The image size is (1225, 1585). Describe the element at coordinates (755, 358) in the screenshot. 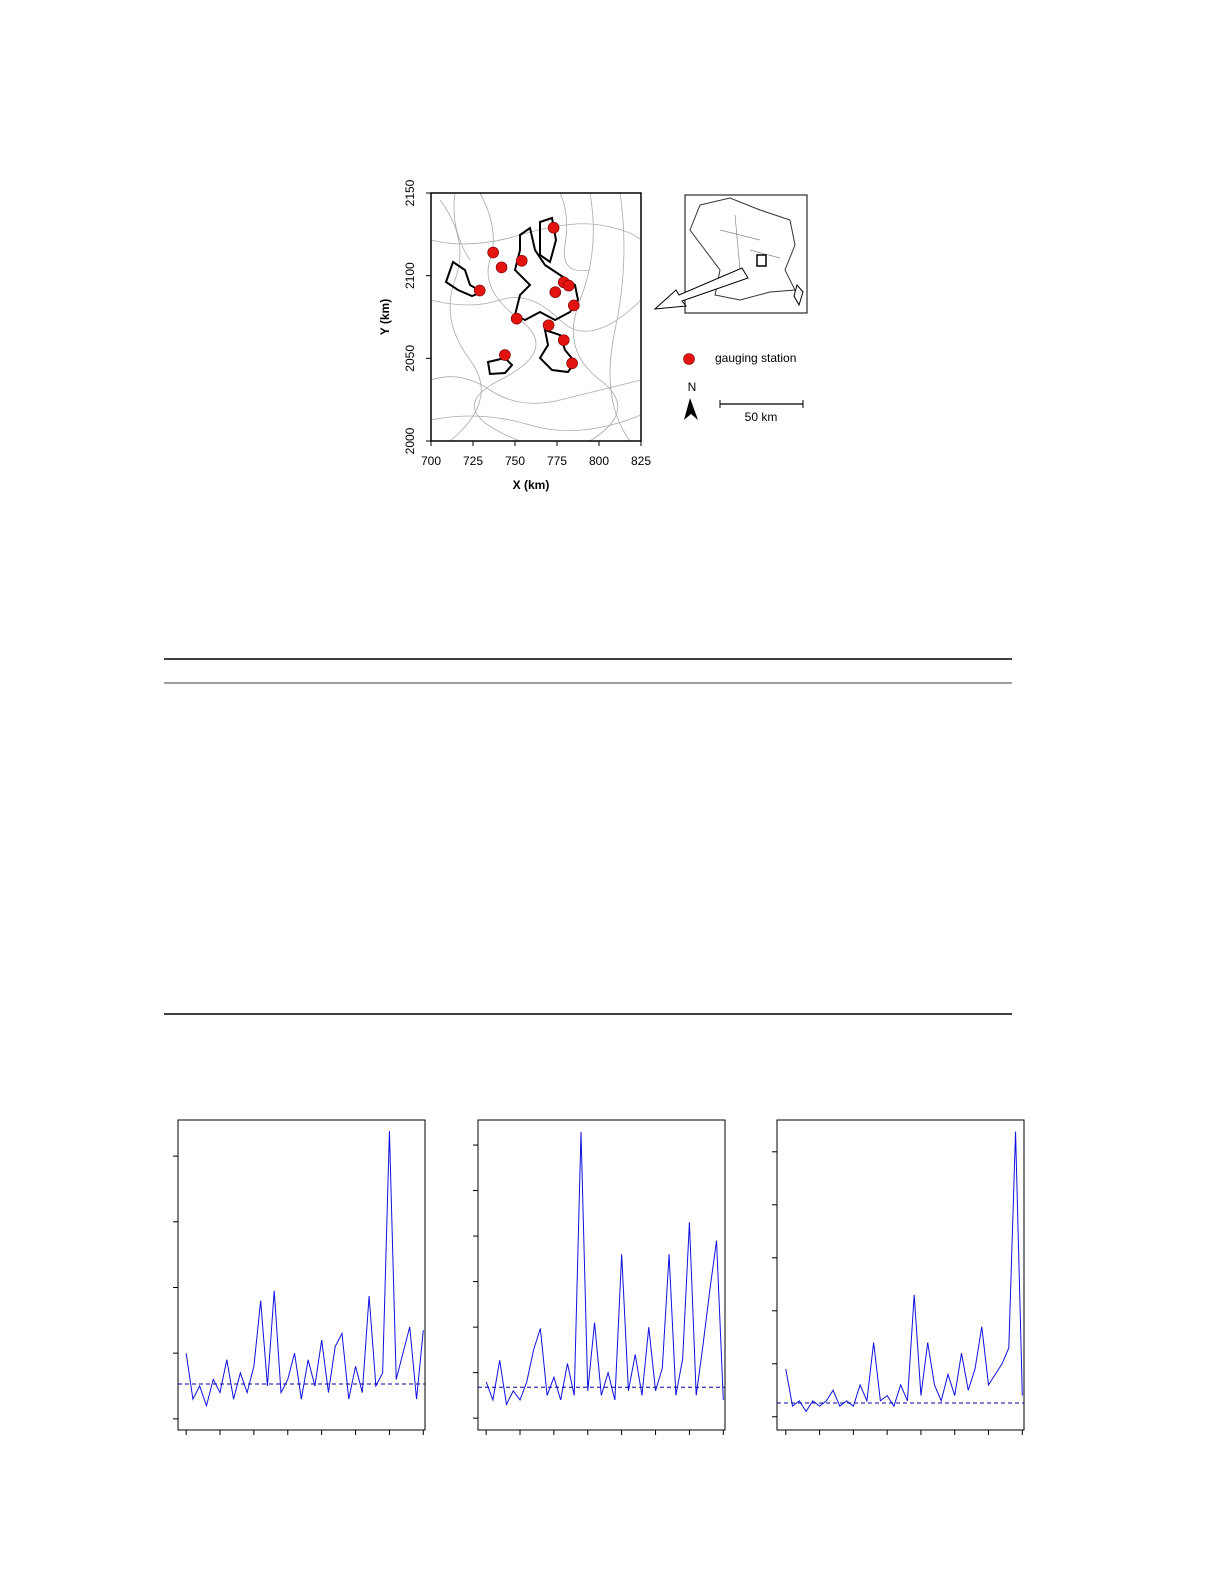

I see `legend-label: gauging station` at that location.